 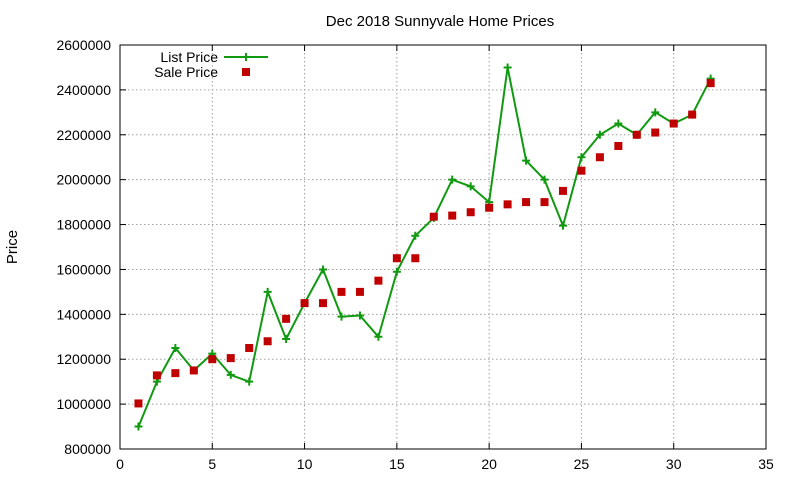 What do you see at coordinates (83, 359) in the screenshot?
I see `y-tick-label: 1200000` at bounding box center [83, 359].